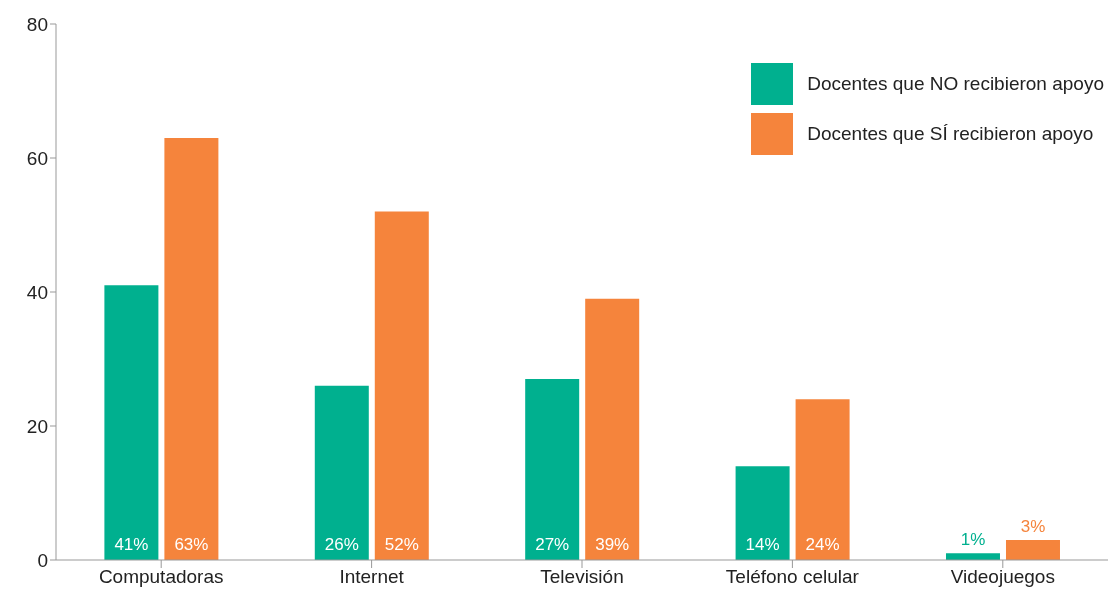 This screenshot has height=608, width=1120. Describe the element at coordinates (341, 544) in the screenshot. I see `data-label: 26%` at that location.